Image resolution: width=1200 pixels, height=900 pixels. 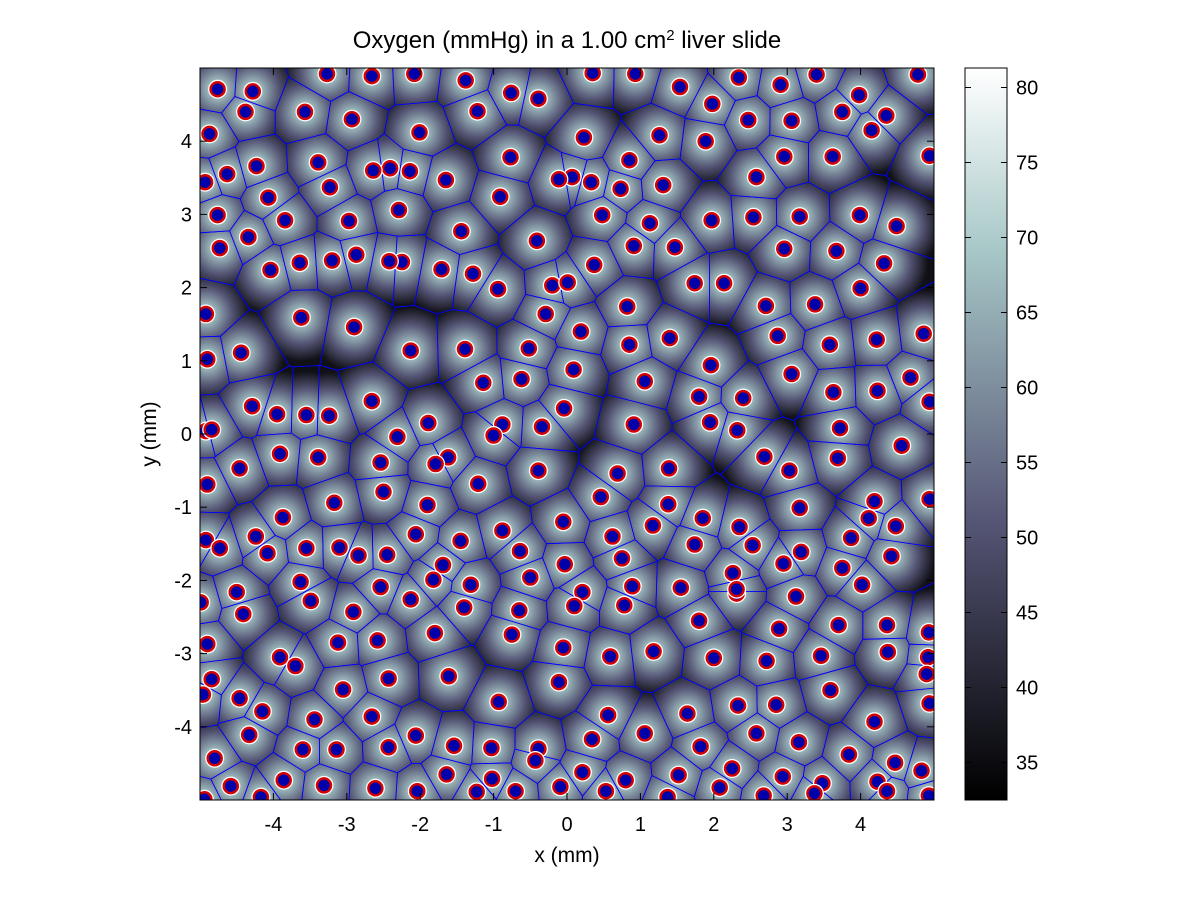 I want to click on y-tick-label: 3, so click(x=186, y=215).